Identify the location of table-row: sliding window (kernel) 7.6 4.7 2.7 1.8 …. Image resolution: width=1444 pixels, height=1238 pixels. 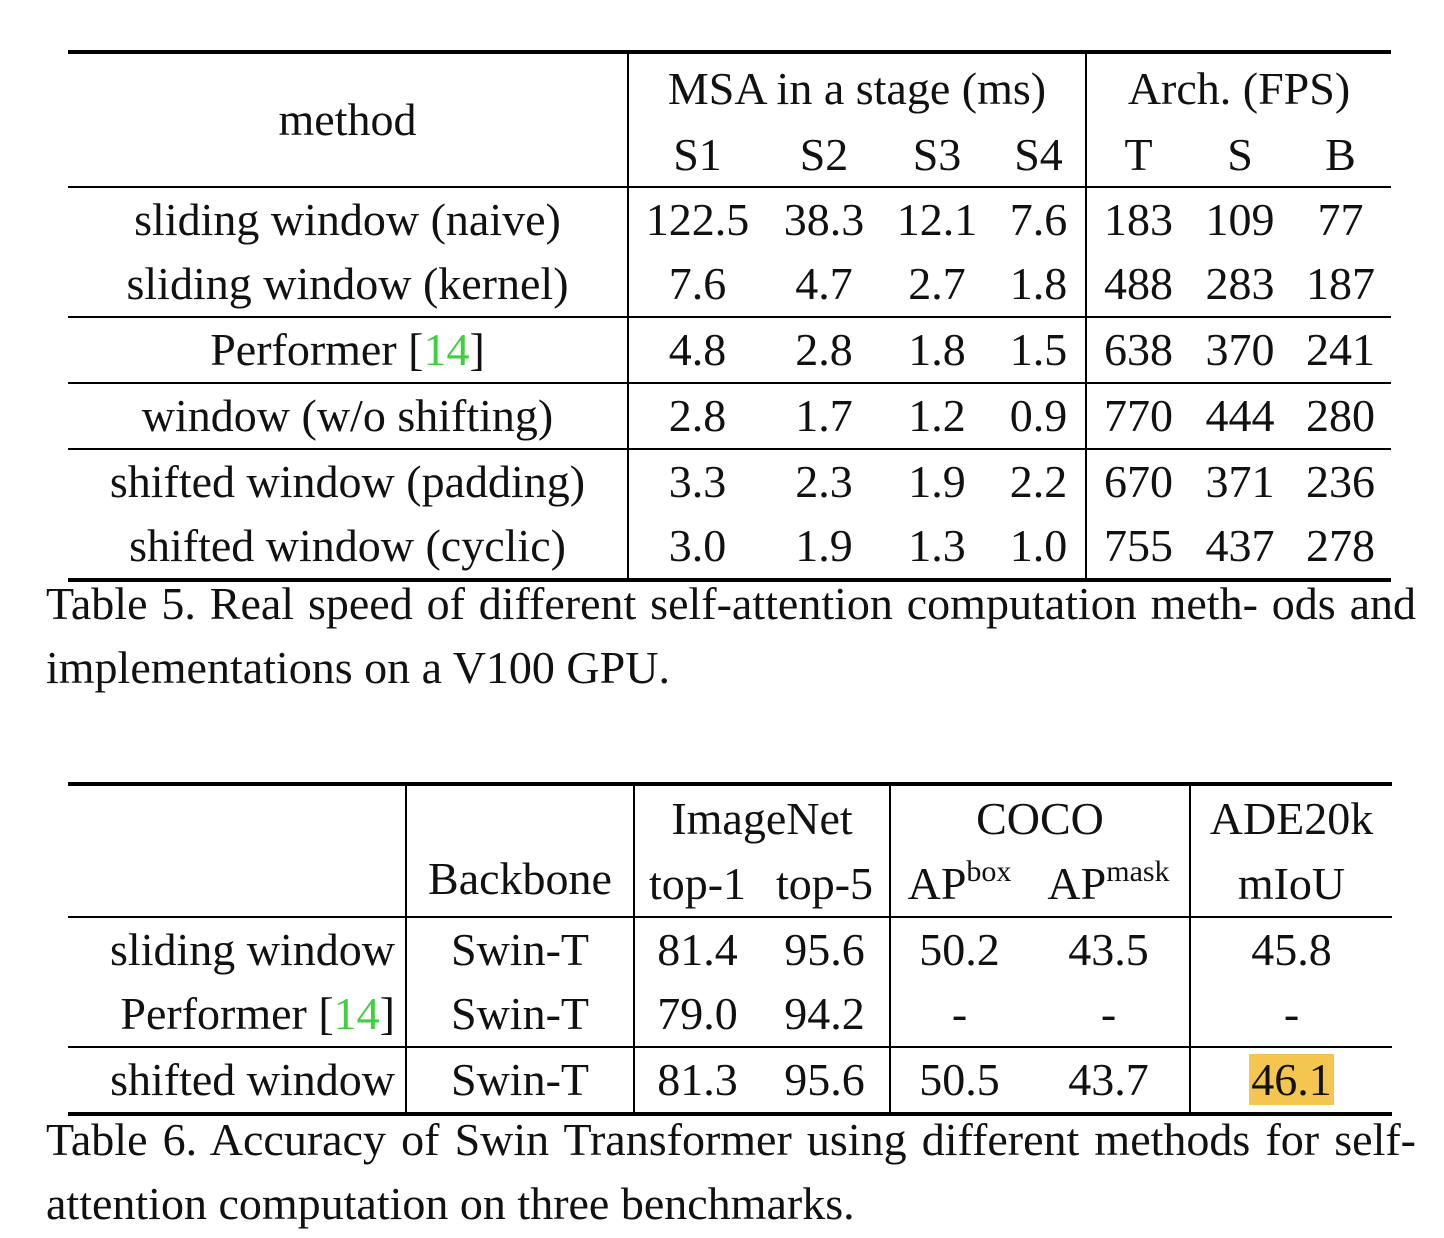
(729, 284).